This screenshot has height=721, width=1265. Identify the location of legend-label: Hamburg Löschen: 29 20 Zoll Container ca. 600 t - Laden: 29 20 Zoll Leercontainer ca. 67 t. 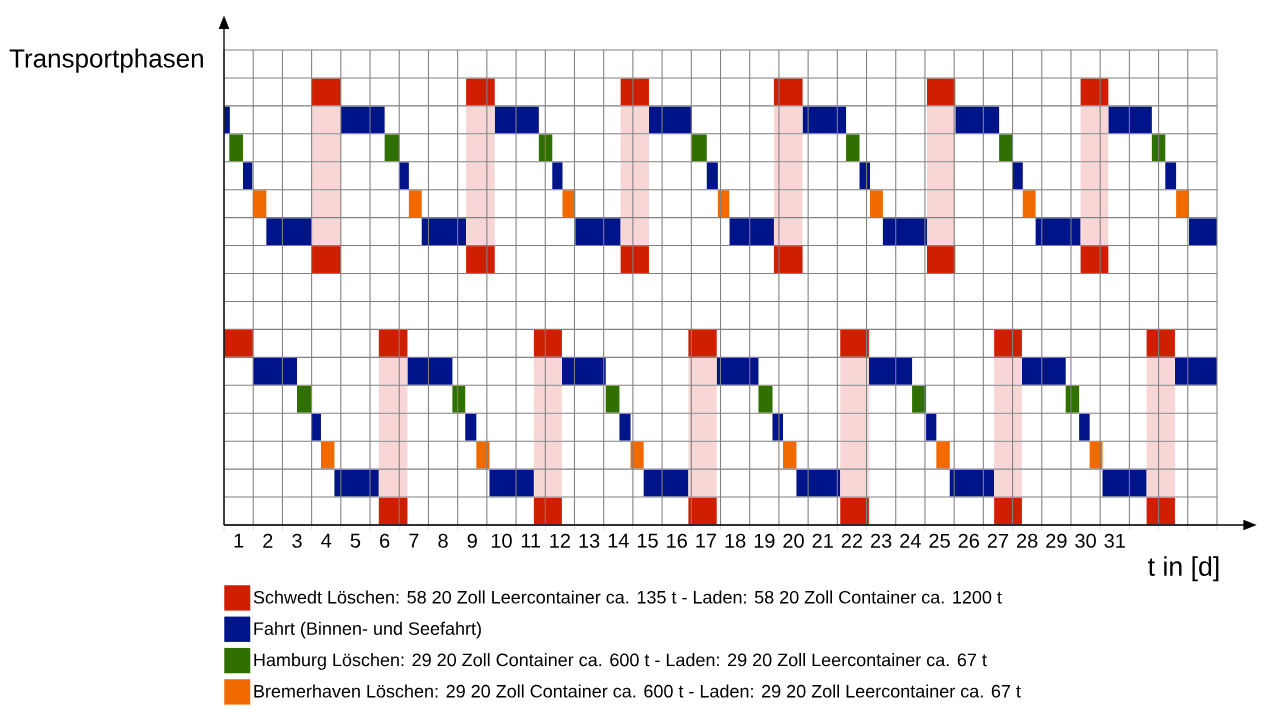
(620, 661).